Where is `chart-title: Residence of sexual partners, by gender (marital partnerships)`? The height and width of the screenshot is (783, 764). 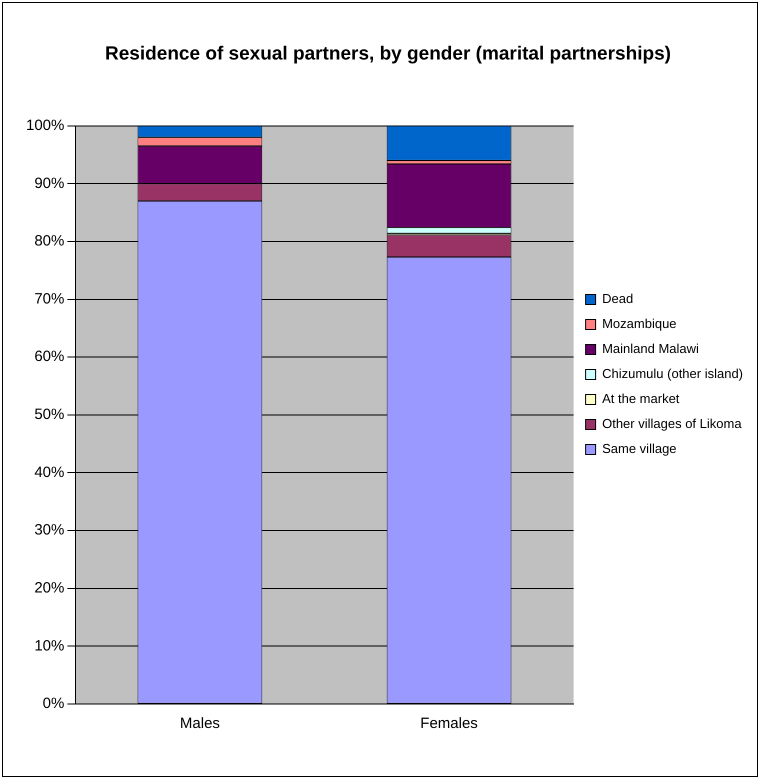
chart-title: Residence of sexual partners, by gender (marital partnerships) is located at coordinates (388, 54).